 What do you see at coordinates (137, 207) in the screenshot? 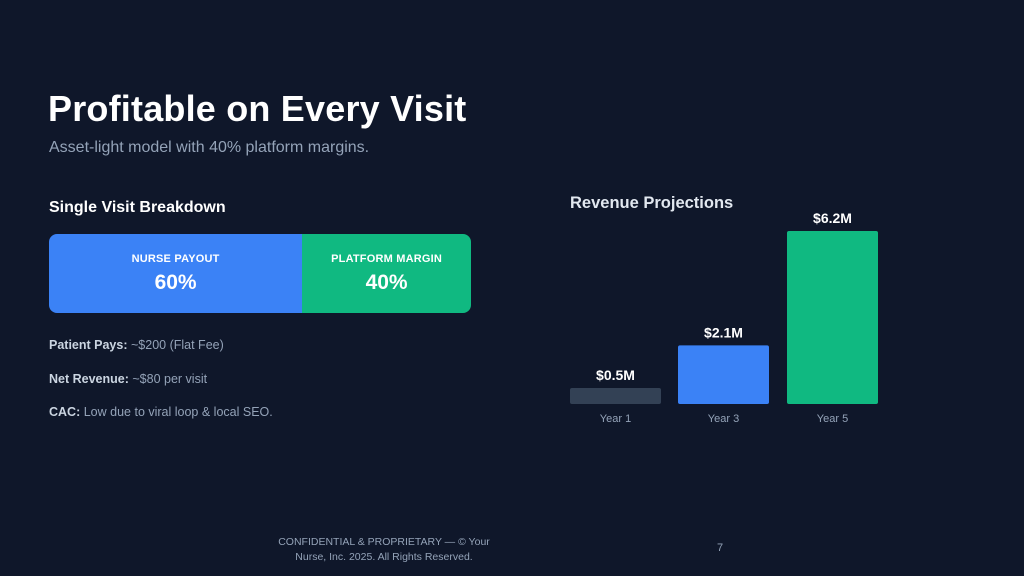
I see `breakdown-heading: Single Visit Breakdown` at bounding box center [137, 207].